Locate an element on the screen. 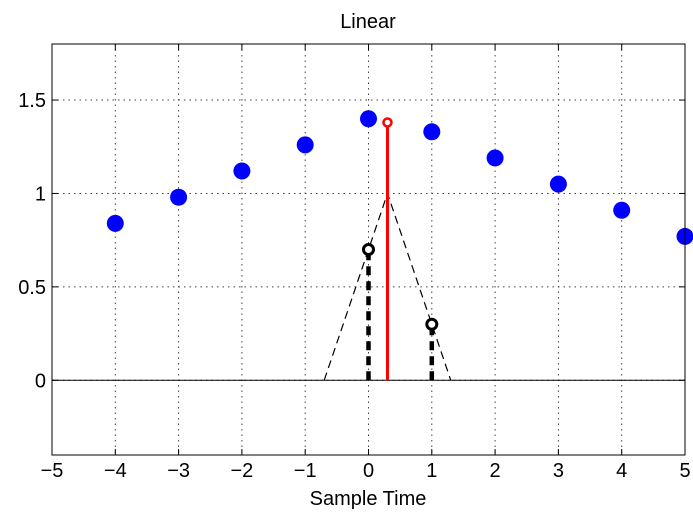  x-tick-label: 5 is located at coordinates (684, 471).